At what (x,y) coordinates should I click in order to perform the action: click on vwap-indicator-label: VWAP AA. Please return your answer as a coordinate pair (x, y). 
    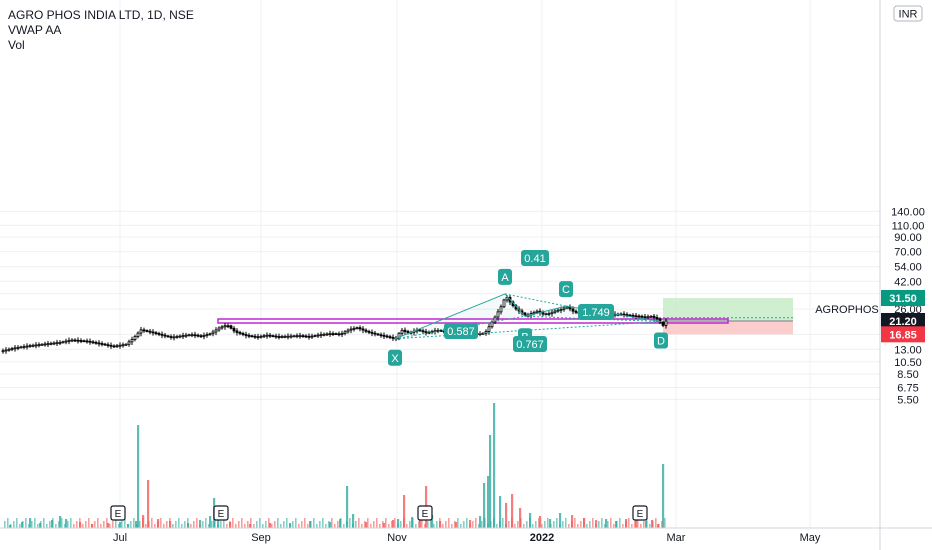
    Looking at the image, I should click on (35, 30).